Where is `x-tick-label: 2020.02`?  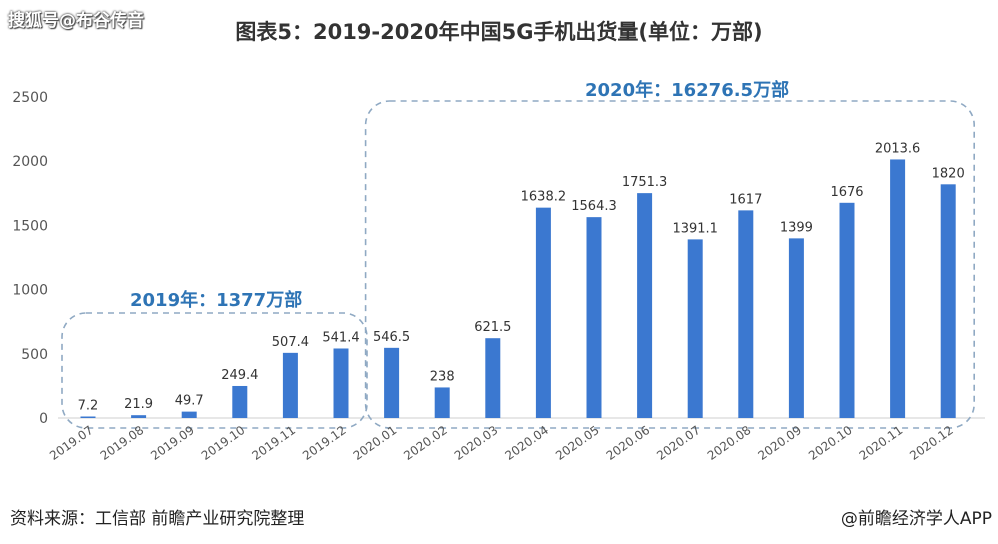
x-tick-label: 2020.02 is located at coordinates (425, 443).